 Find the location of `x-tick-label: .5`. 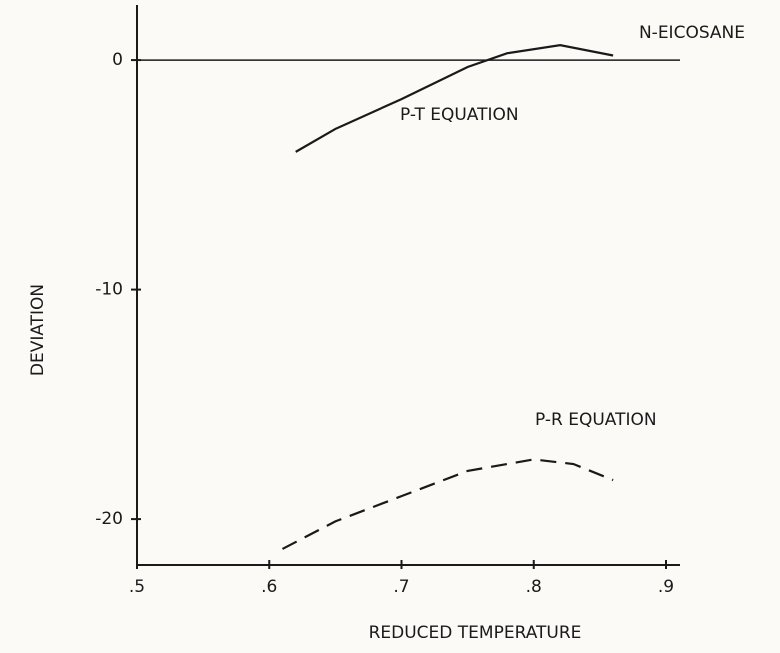

x-tick-label: .5 is located at coordinates (137, 587).